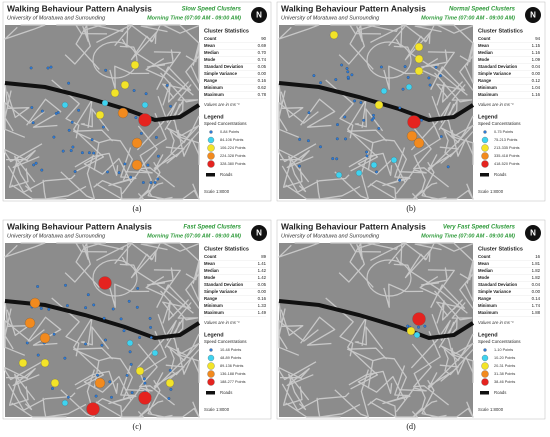 The image size is (550, 437). What do you see at coordinates (226, 174) in the screenshot?
I see `roads-label: Roads` at bounding box center [226, 174].